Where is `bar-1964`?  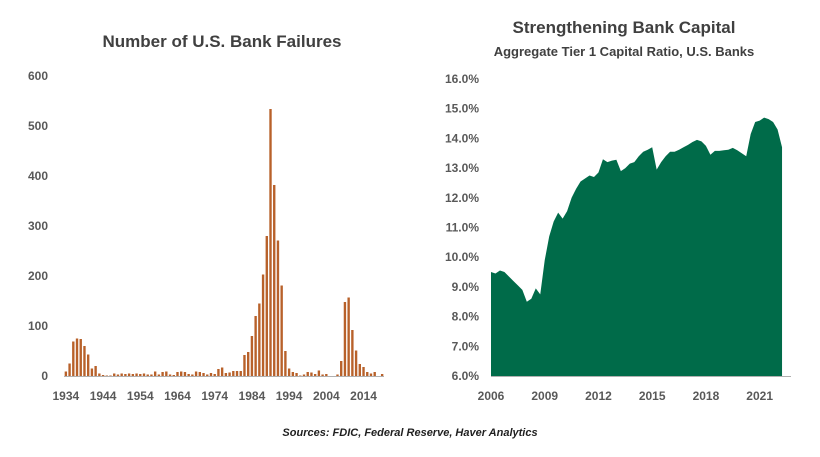 bar-1964 is located at coordinates (177, 374).